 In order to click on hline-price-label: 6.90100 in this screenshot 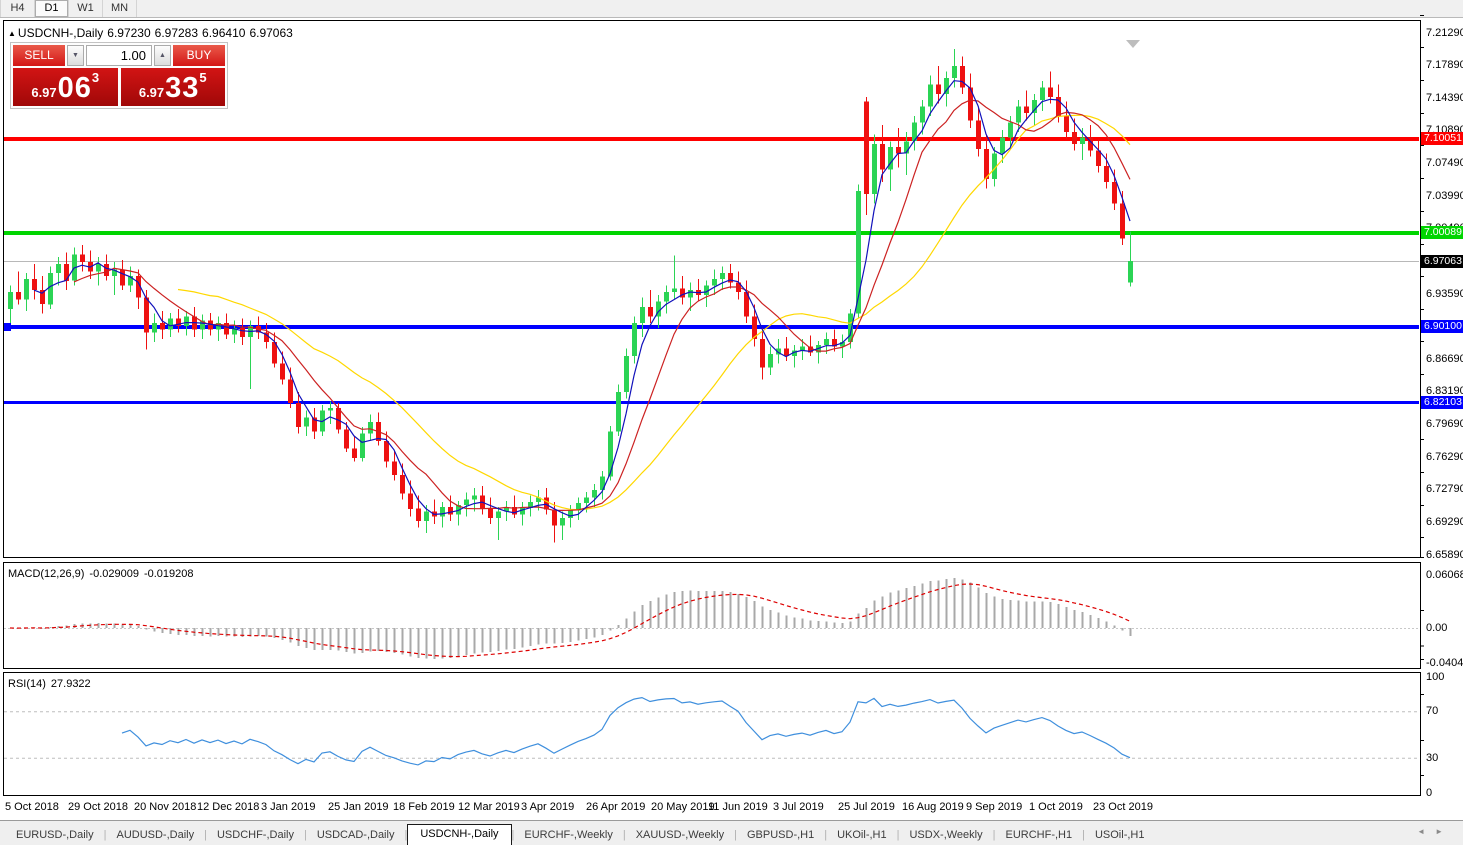, I will do `click(1442, 326)`.